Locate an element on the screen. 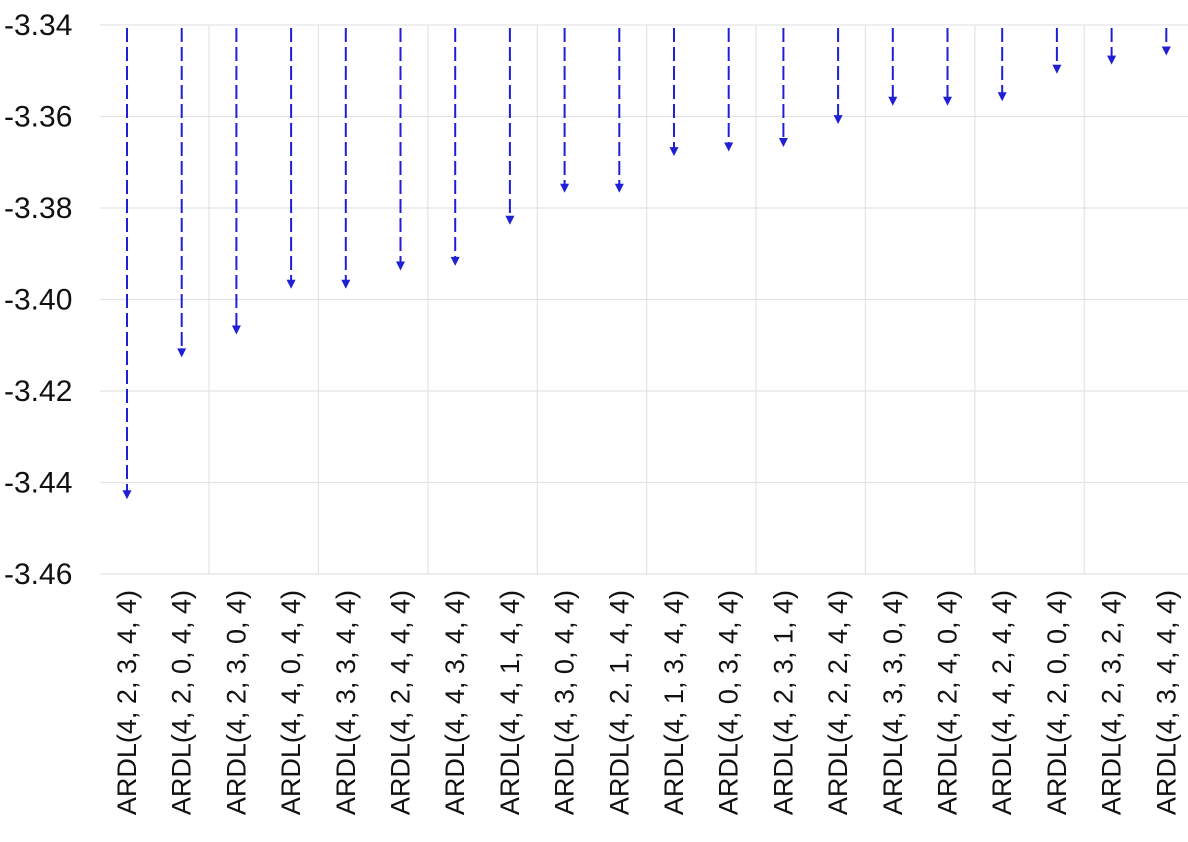 The width and height of the screenshot is (1188, 842). y-axis-tick-labels: -3.34 -3.36 -3.38 -3.40 -3.42 -3.44 -3.46 is located at coordinates (38, 300).